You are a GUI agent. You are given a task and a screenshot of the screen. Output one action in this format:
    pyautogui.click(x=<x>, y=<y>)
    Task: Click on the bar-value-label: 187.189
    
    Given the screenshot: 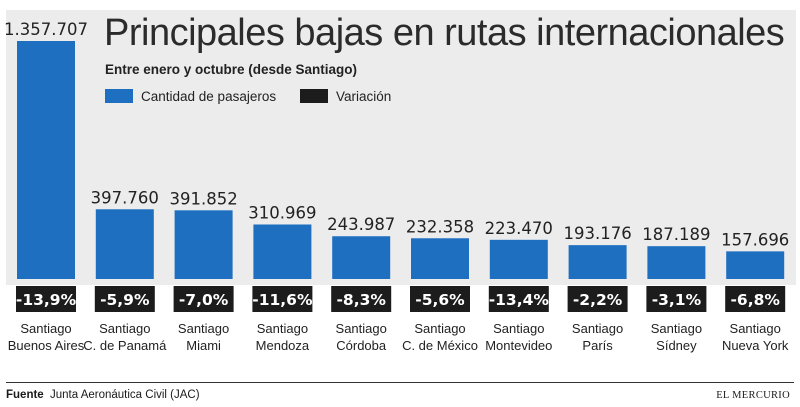 What is the action you would take?
    pyautogui.click(x=676, y=234)
    